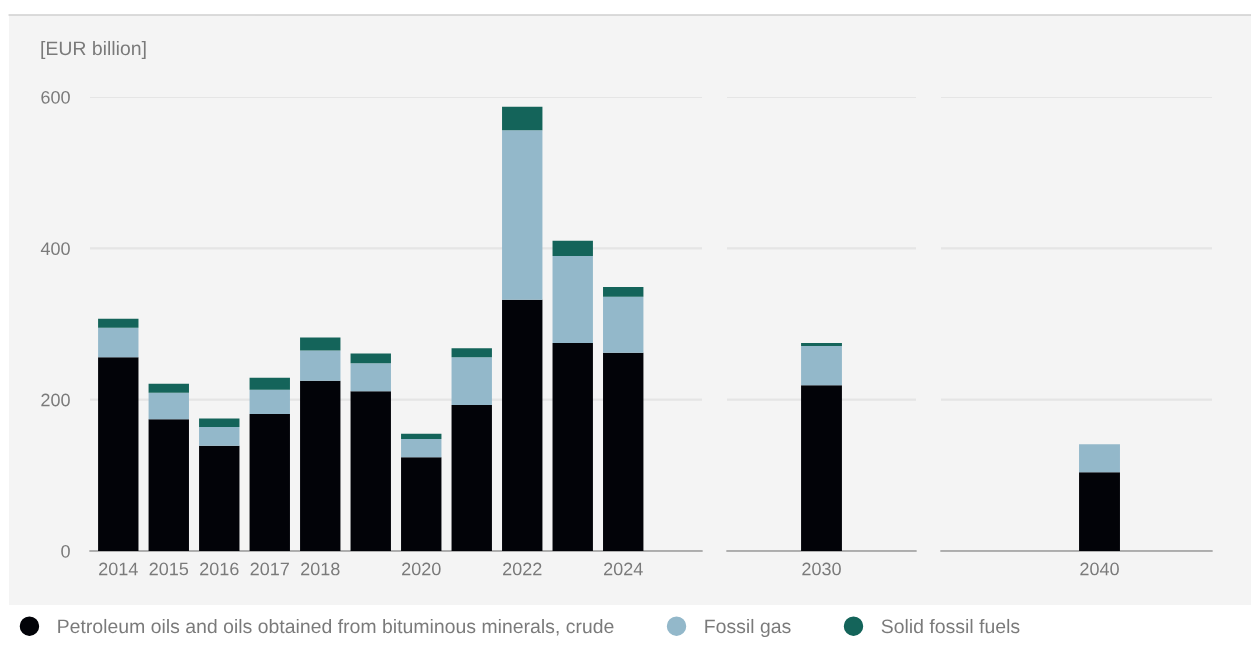  Describe the element at coordinates (93, 50) in the screenshot. I see `y-axis-title: [EUR billion]` at that location.